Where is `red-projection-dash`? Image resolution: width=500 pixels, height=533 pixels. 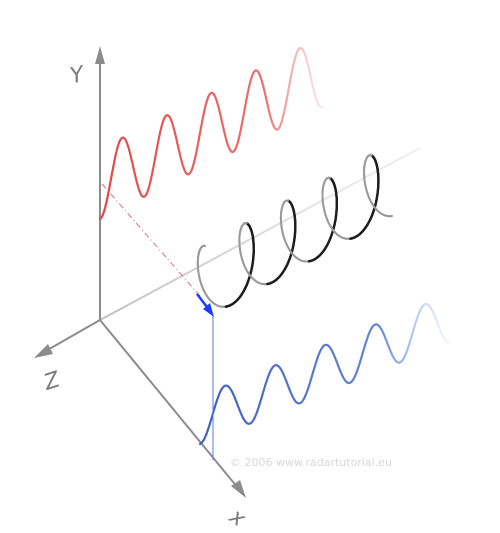 red-projection-dash is located at coordinates (151, 240).